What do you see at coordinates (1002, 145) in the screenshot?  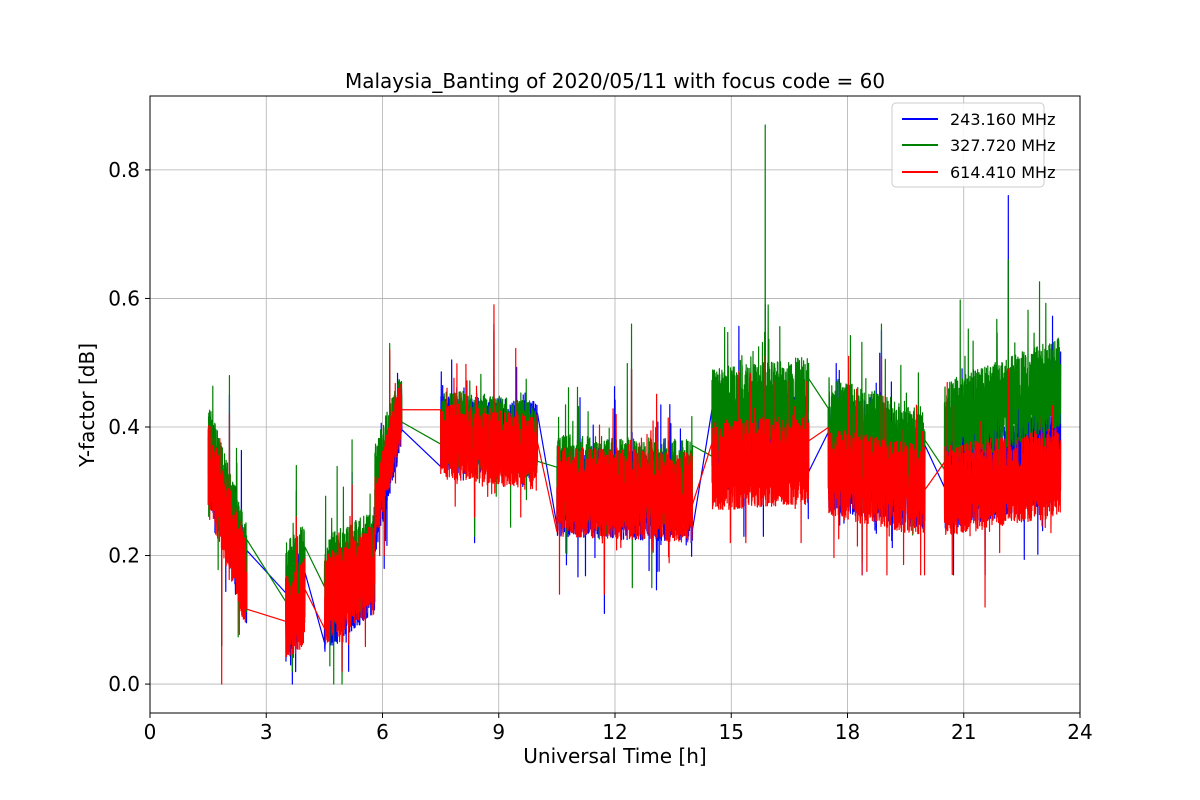 I see `legend-label-327: 327.720 MHz` at bounding box center [1002, 145].